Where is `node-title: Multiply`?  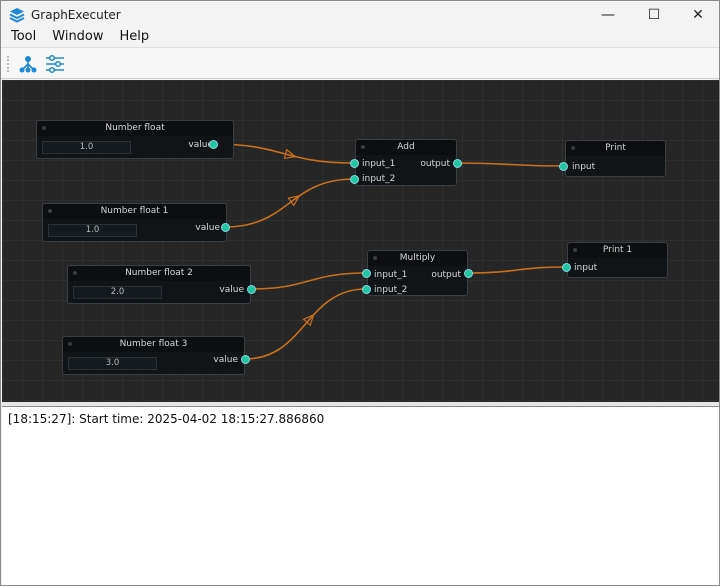 node-title: Multiply is located at coordinates (417, 258).